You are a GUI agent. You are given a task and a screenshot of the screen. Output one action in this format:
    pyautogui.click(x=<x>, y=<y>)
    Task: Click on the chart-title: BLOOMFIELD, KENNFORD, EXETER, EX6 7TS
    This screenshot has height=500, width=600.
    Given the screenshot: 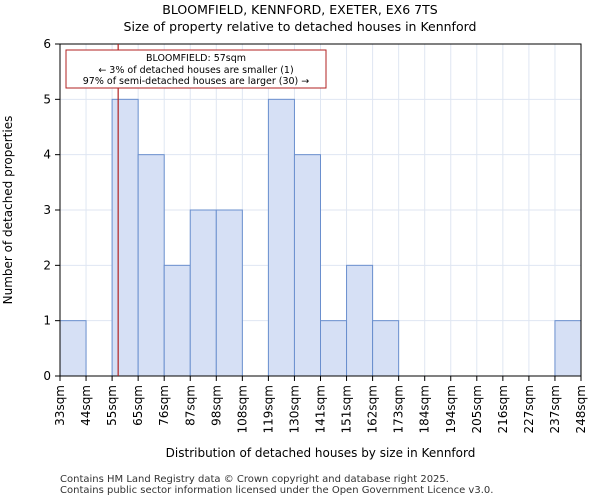 What is the action you would take?
    pyautogui.click(x=300, y=9)
    